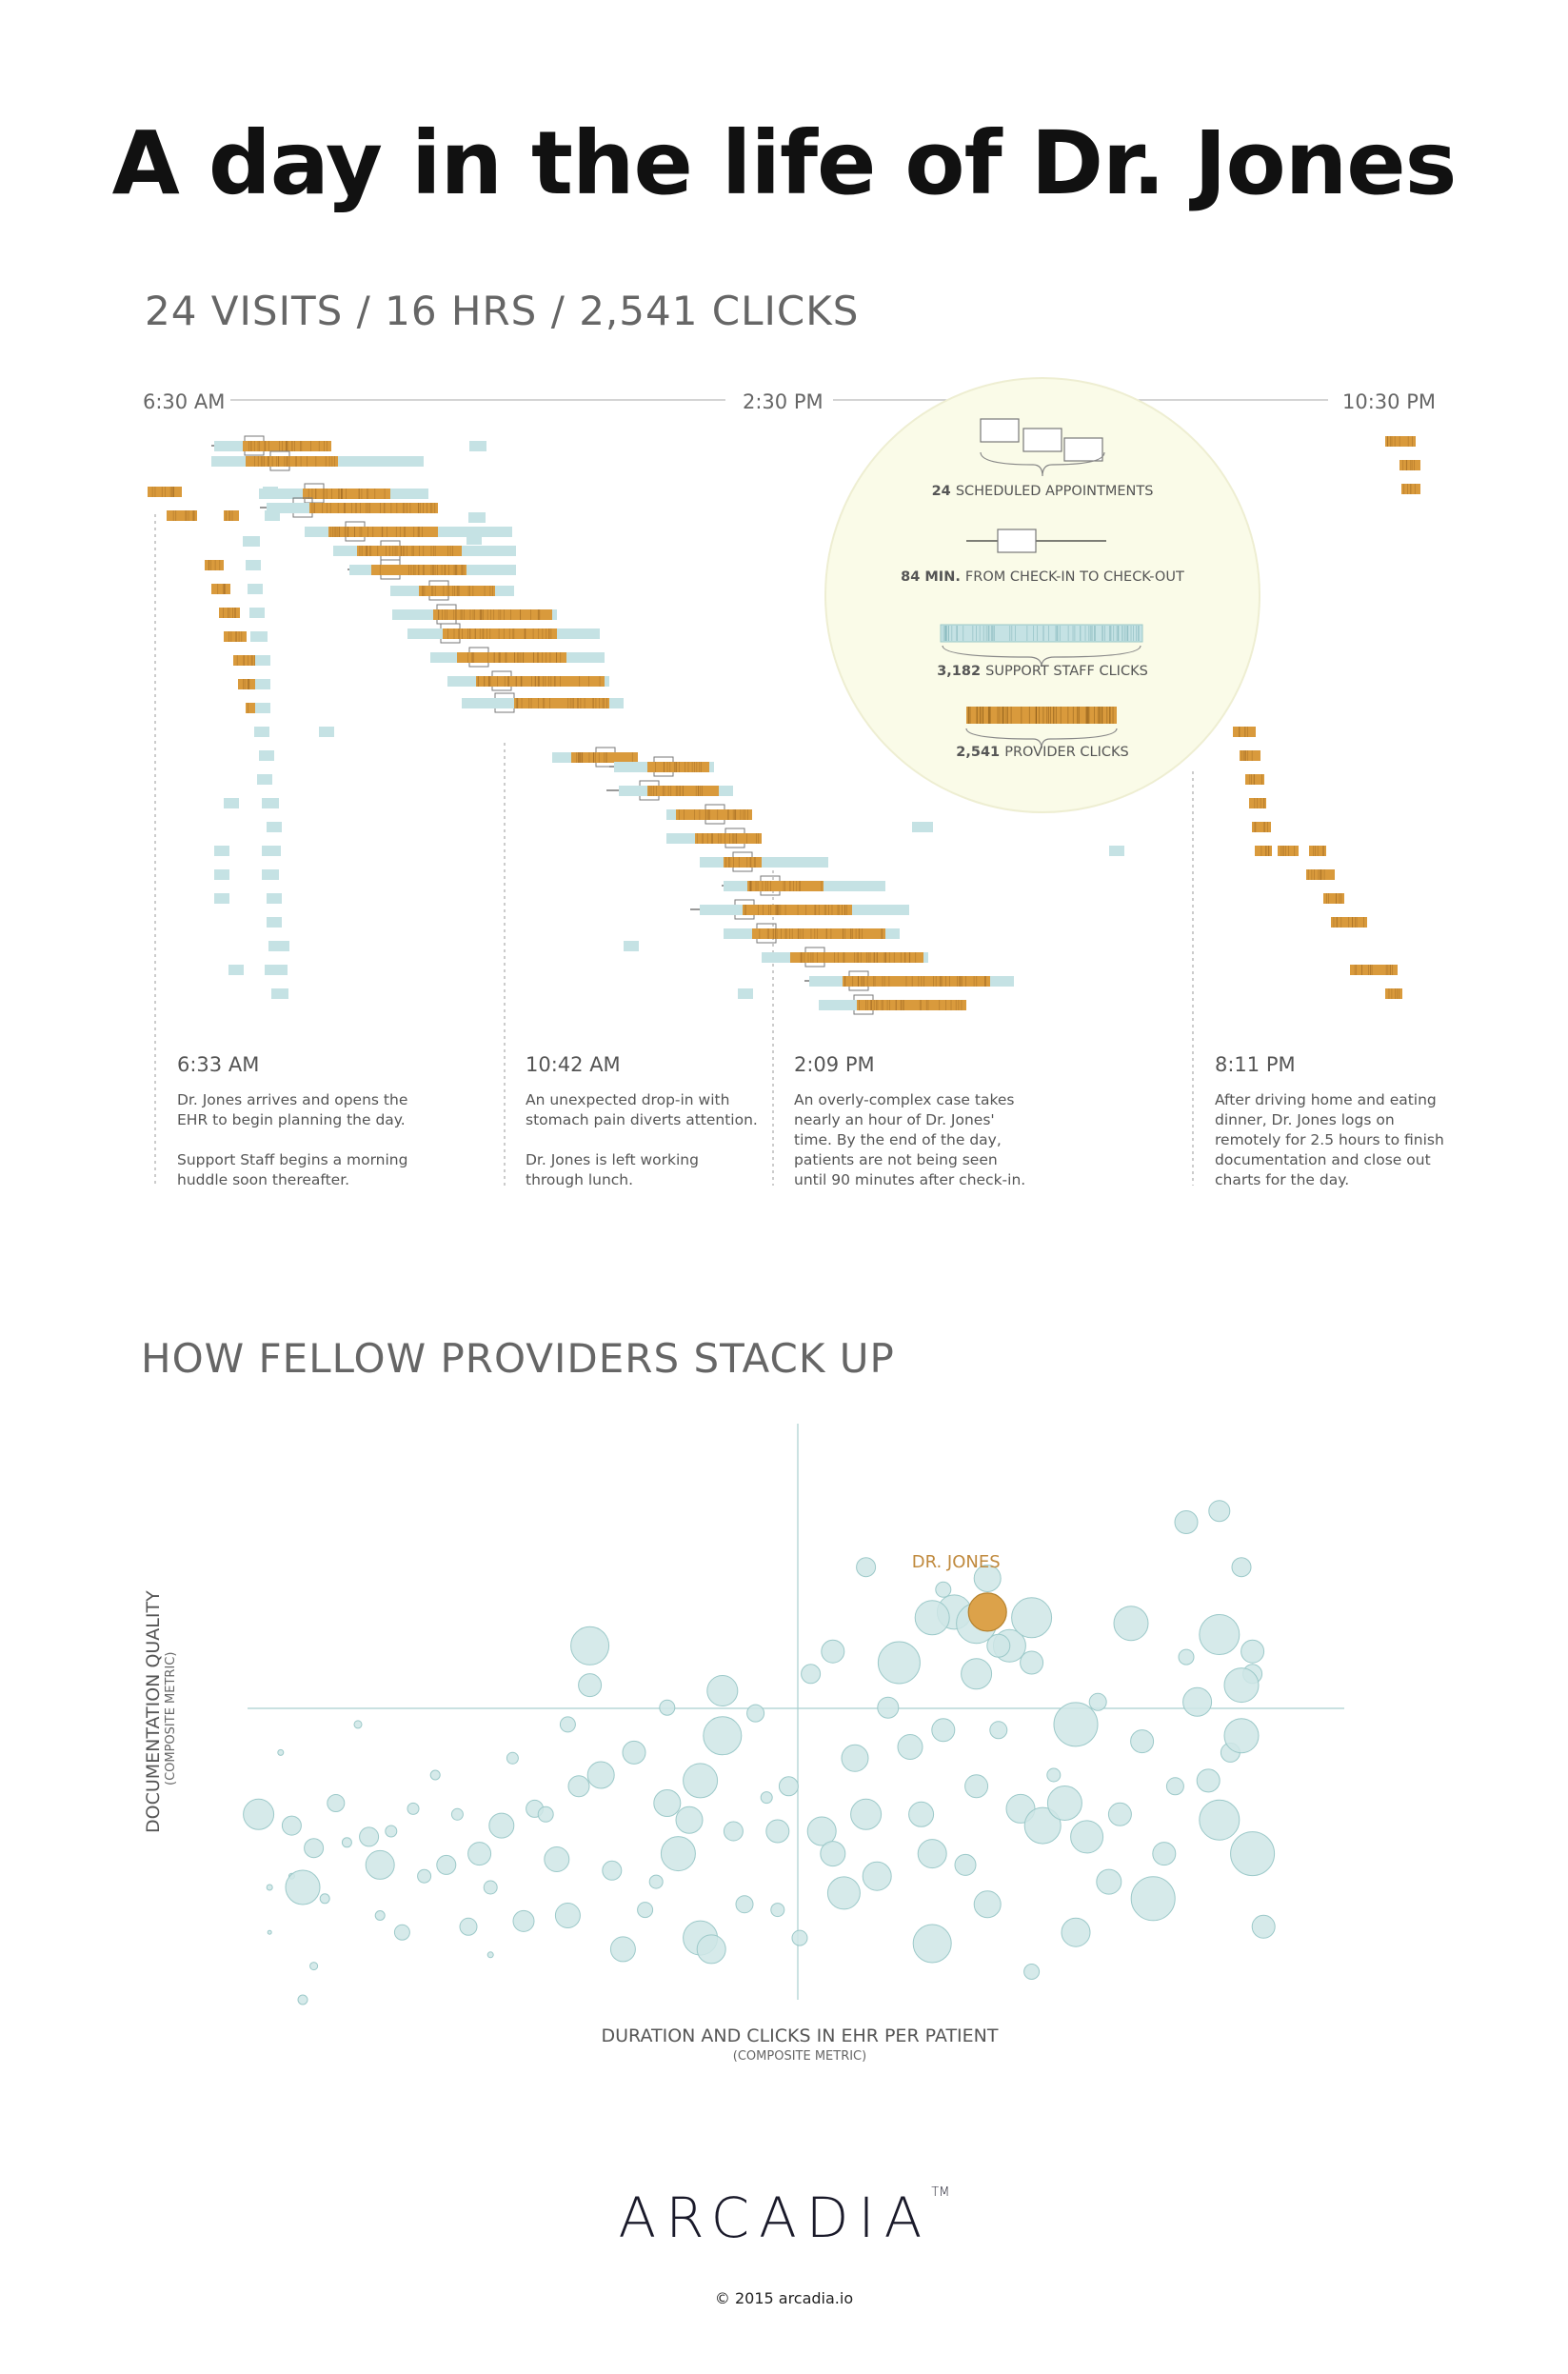 The image size is (1568, 2374). Describe the element at coordinates (1041, 657) in the screenshot. I see `legend-brace` at that location.